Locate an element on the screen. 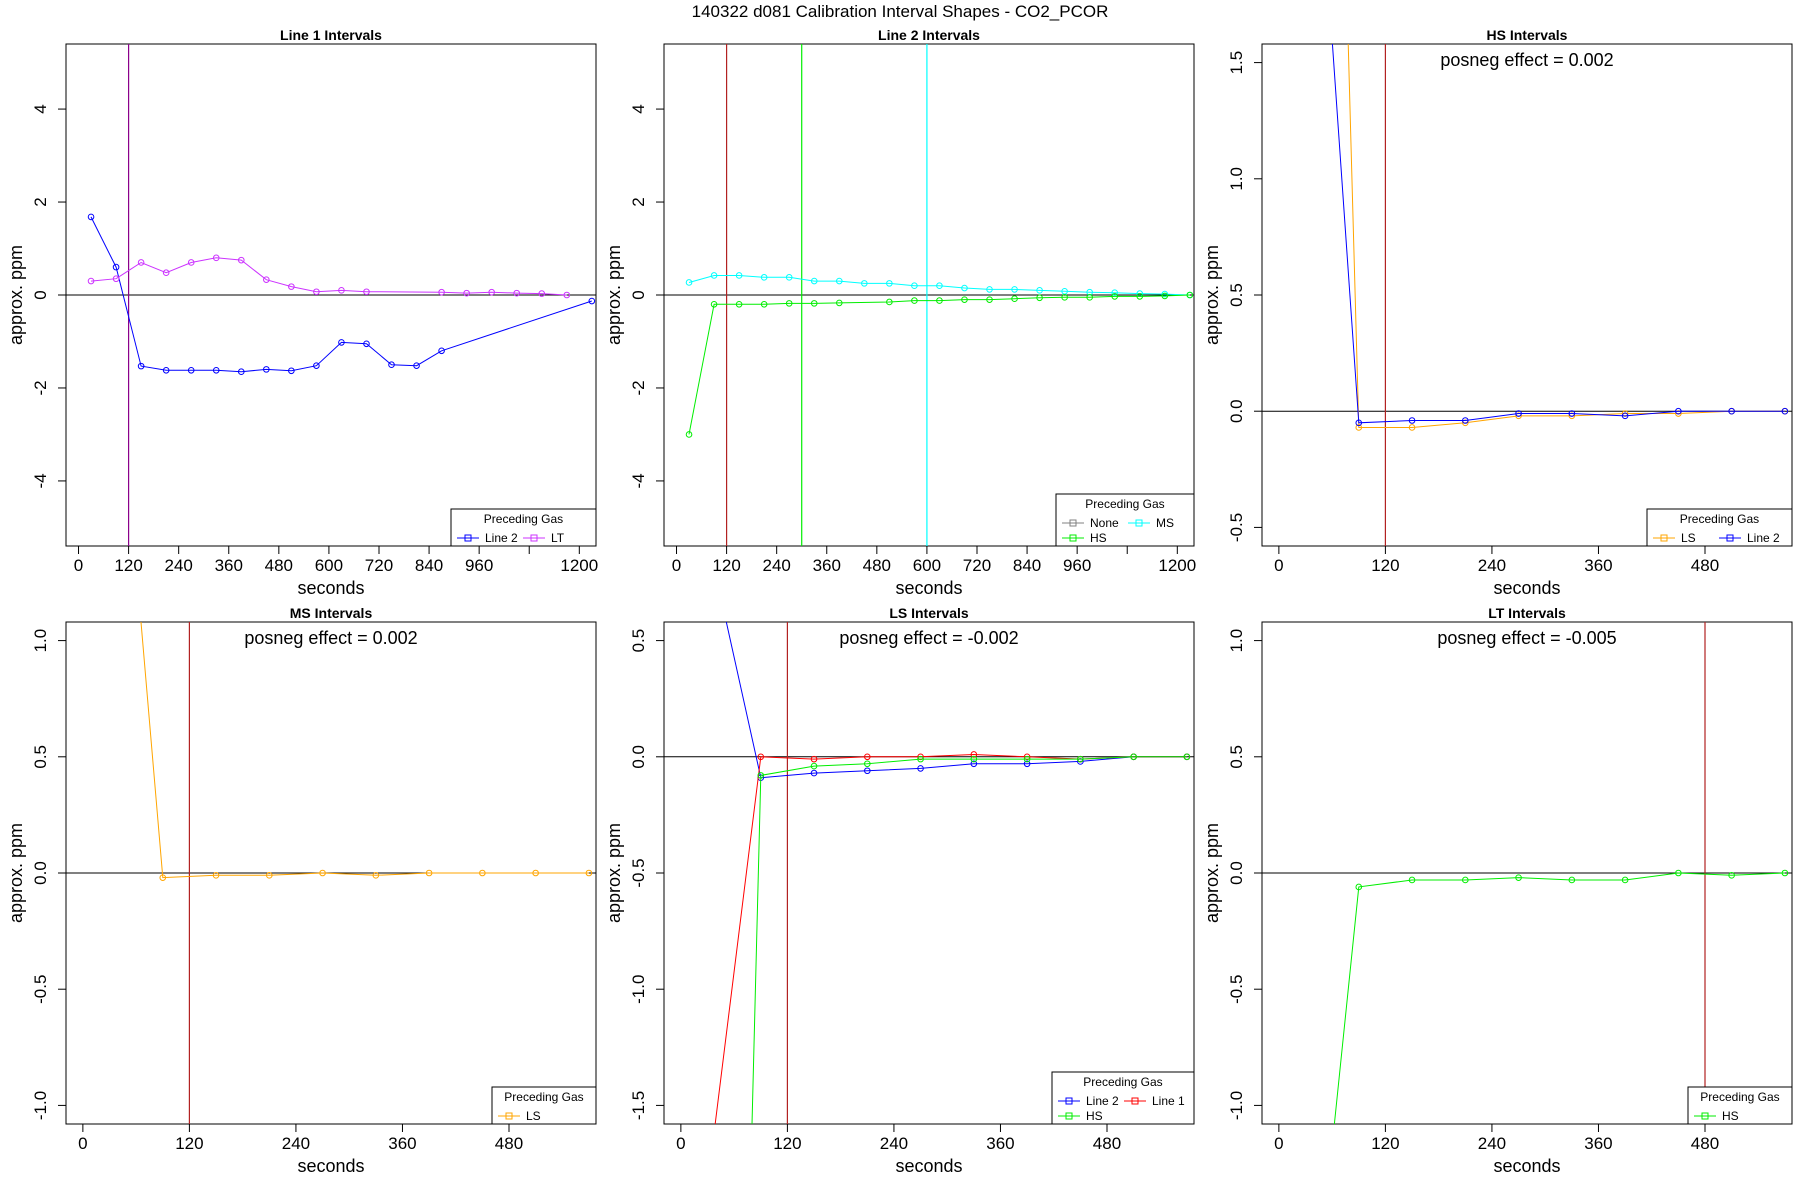 The width and height of the screenshot is (1800, 1200). panel-title: Line 1 Intervals is located at coordinates (331, 35).